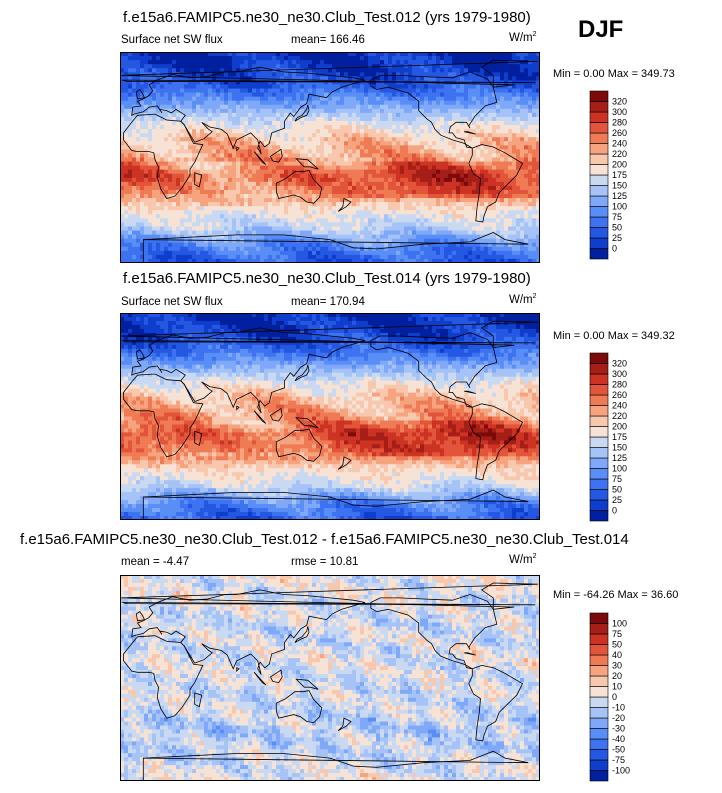 The height and width of the screenshot is (793, 722). I want to click on colorbar-tick-label: 300, so click(619, 374).